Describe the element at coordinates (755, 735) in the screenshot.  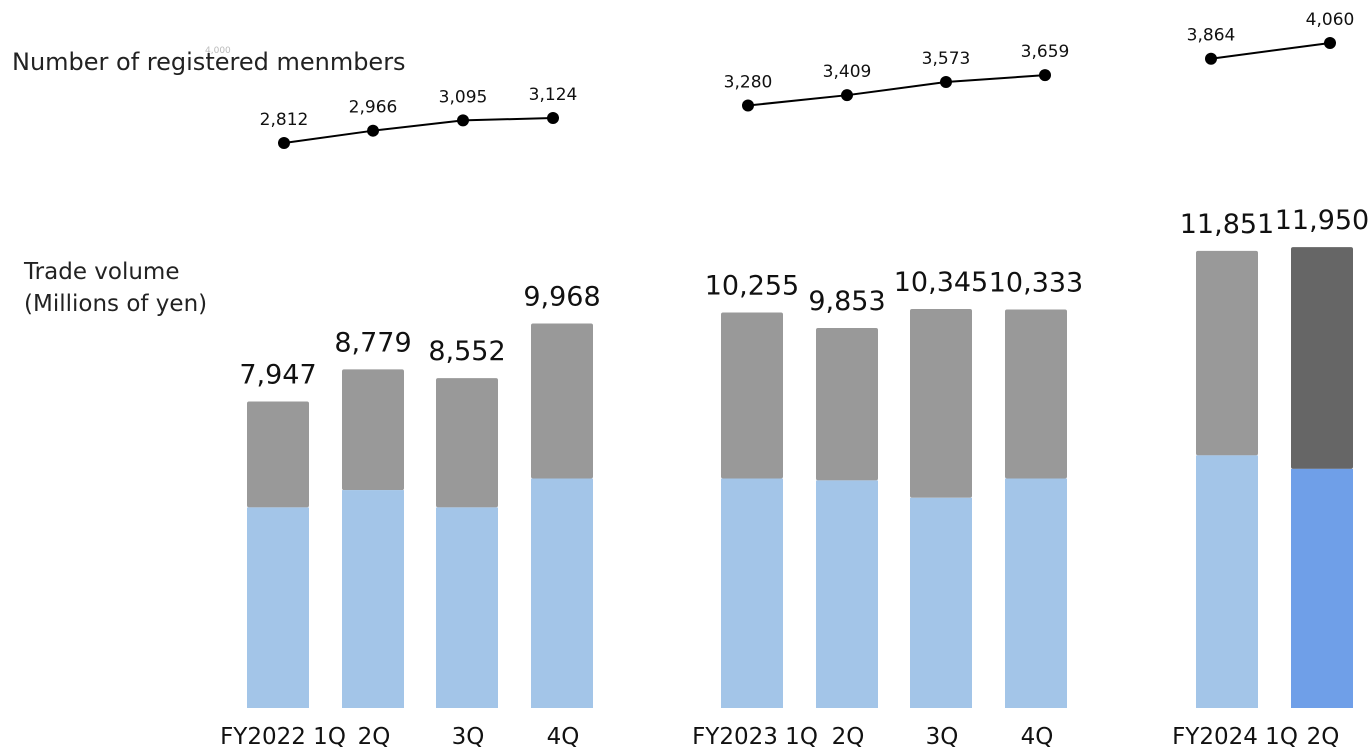
I see `x-tick-4: FY2023 1Q` at that location.